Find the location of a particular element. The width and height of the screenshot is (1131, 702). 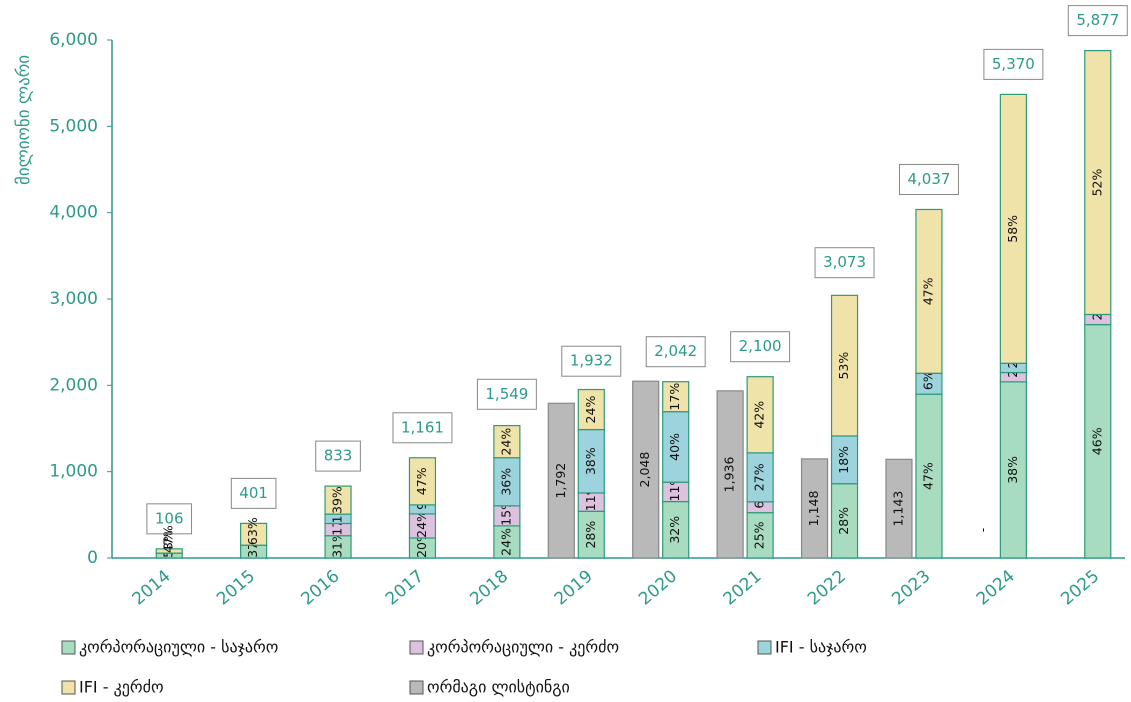

x-tick-label: 2024 is located at coordinates (996, 587).